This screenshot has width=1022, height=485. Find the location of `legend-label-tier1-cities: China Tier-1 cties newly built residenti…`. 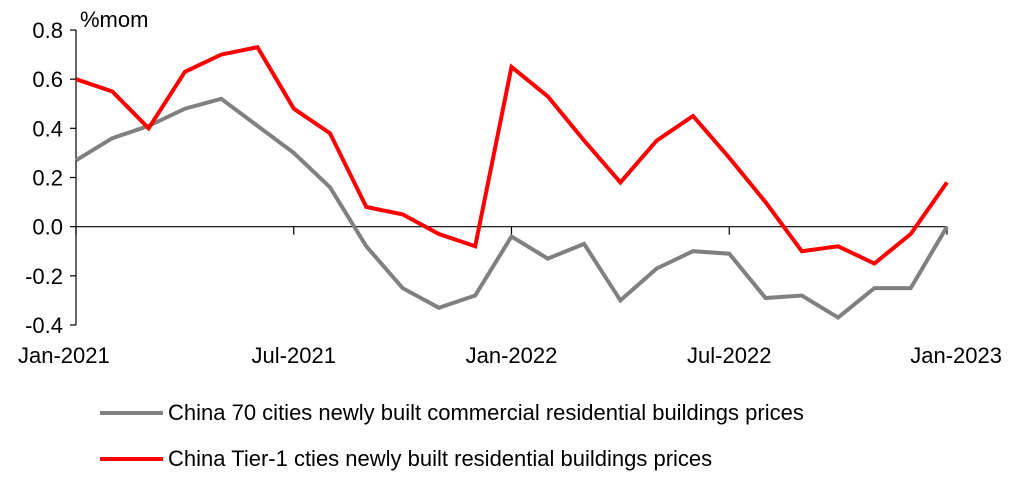

legend-label-tier1-cities: China Tier-1 cties newly built residenti… is located at coordinates (440, 458).